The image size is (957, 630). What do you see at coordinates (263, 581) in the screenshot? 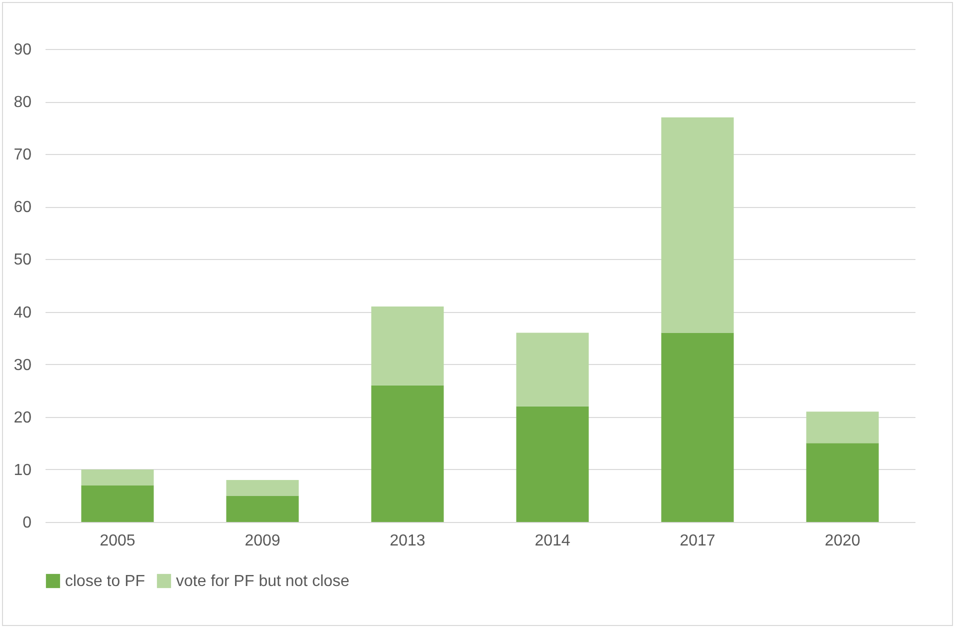
I see `legend-label: vote for PF but not close` at bounding box center [263, 581].